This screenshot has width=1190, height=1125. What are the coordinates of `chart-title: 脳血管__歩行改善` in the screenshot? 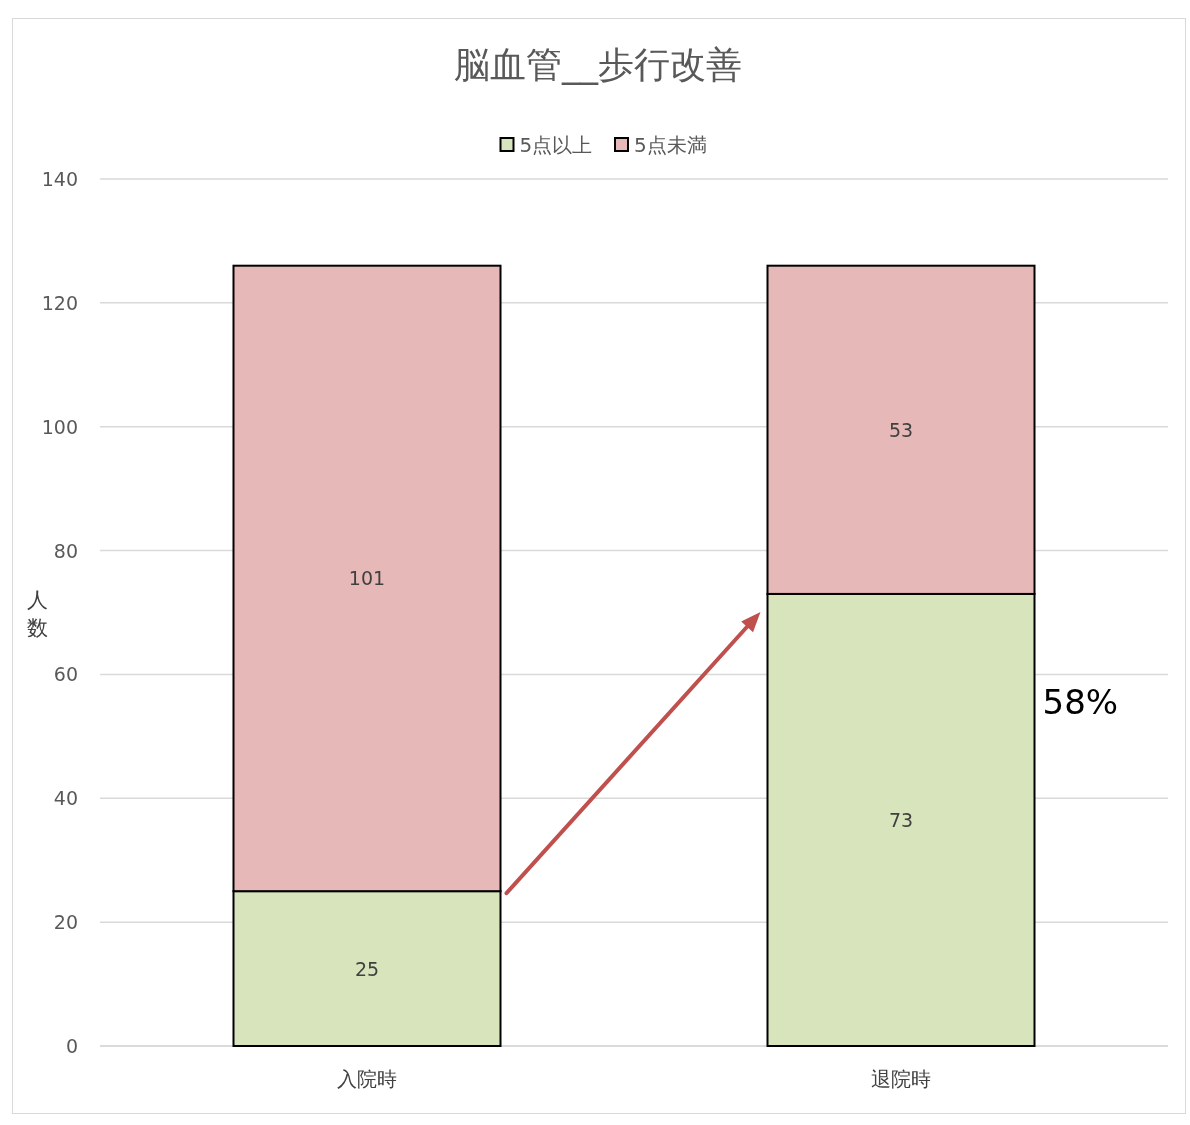 It's located at (598, 64).